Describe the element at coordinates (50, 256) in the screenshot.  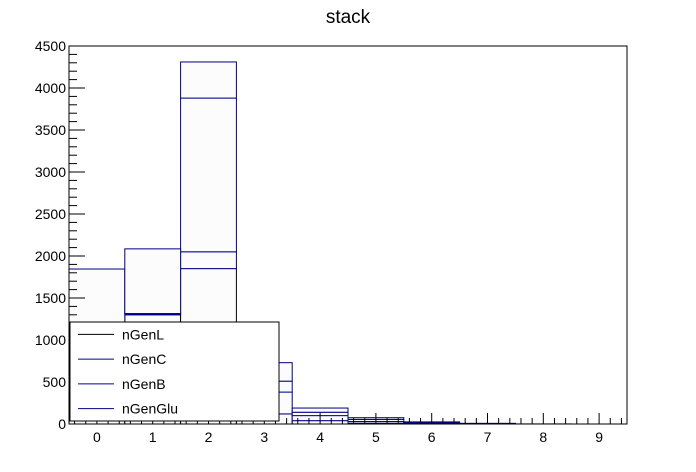
I see `y-tick-label: 2000` at that location.